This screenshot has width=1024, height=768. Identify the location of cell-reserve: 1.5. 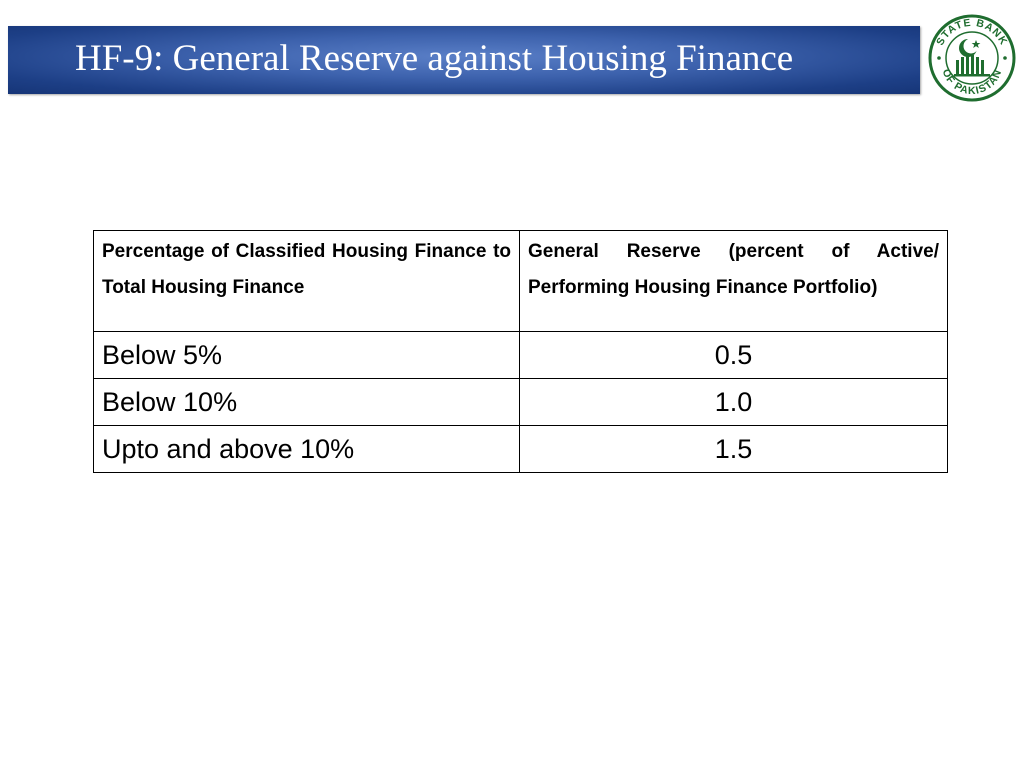
(733, 449).